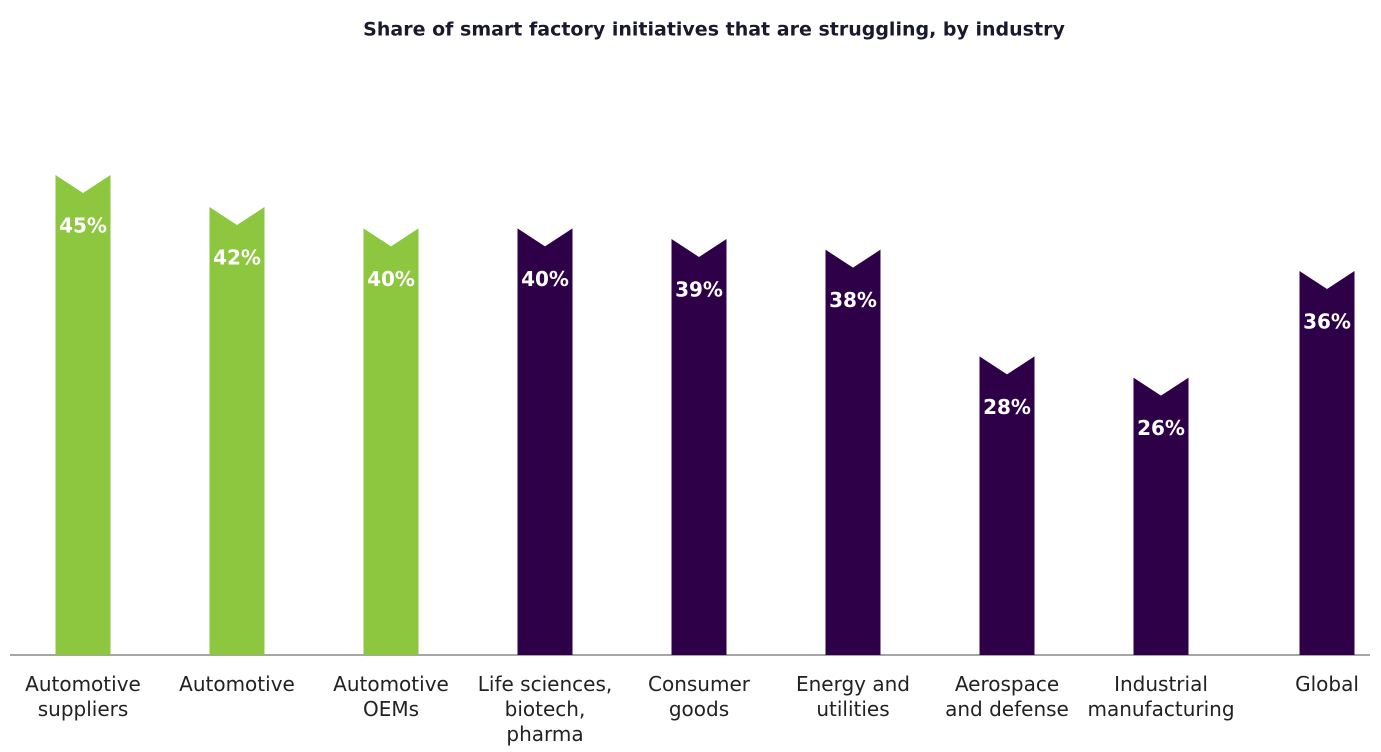 Image resolution: width=1381 pixels, height=752 pixels. Describe the element at coordinates (391, 696) in the screenshot. I see `x-tick-label: Automotive OEMs` at that location.